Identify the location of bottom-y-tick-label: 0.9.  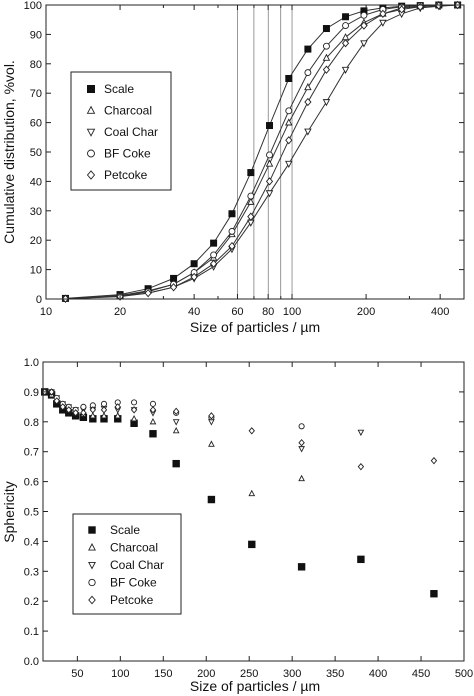
(31, 393).